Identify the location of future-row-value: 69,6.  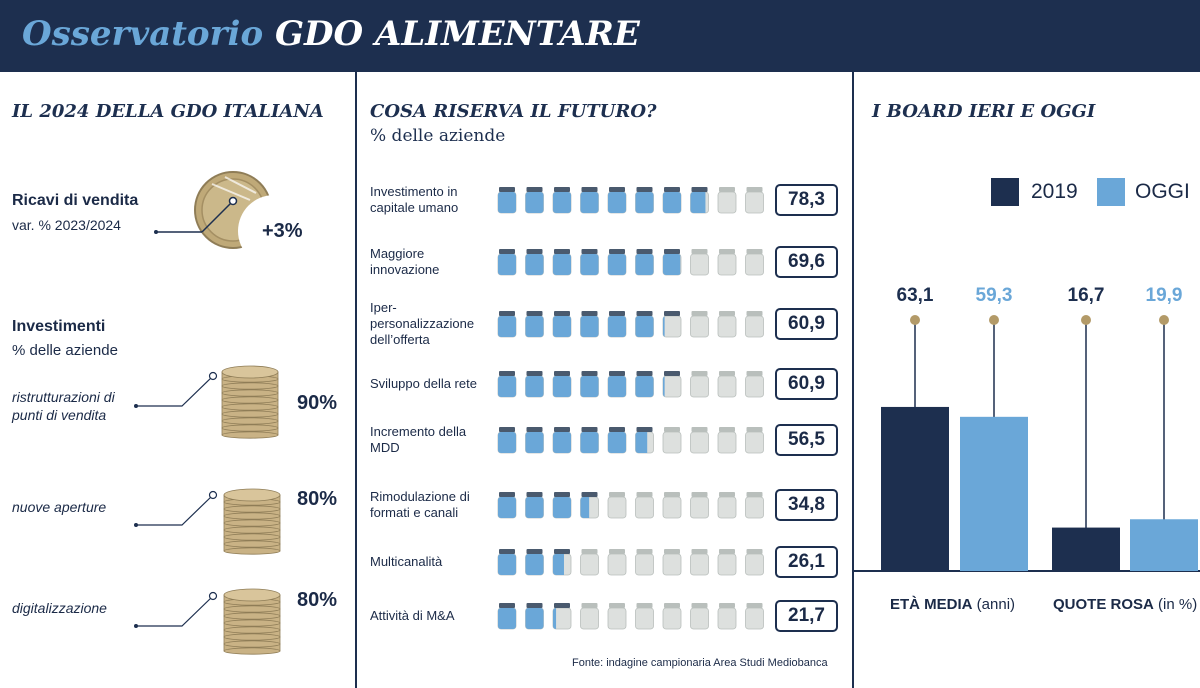
(806, 262).